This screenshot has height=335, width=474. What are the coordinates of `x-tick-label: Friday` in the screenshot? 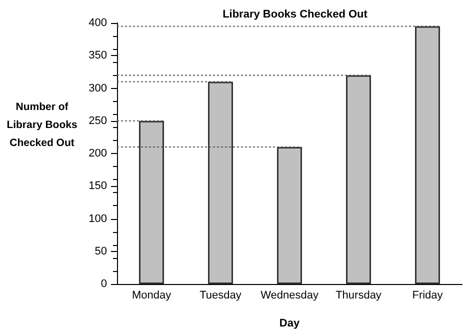 It's located at (428, 296).